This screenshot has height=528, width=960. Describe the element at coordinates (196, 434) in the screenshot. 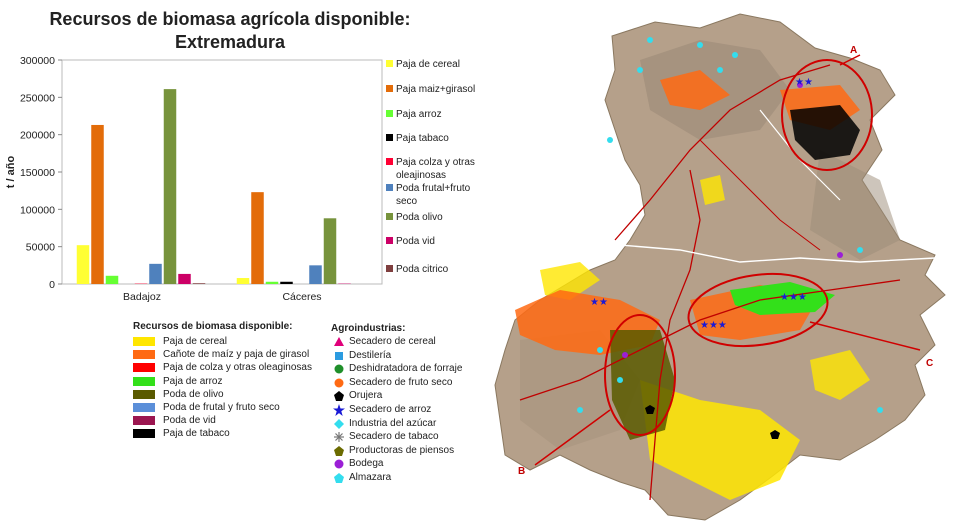

I see `resource-label: Paja de tabaco` at that location.